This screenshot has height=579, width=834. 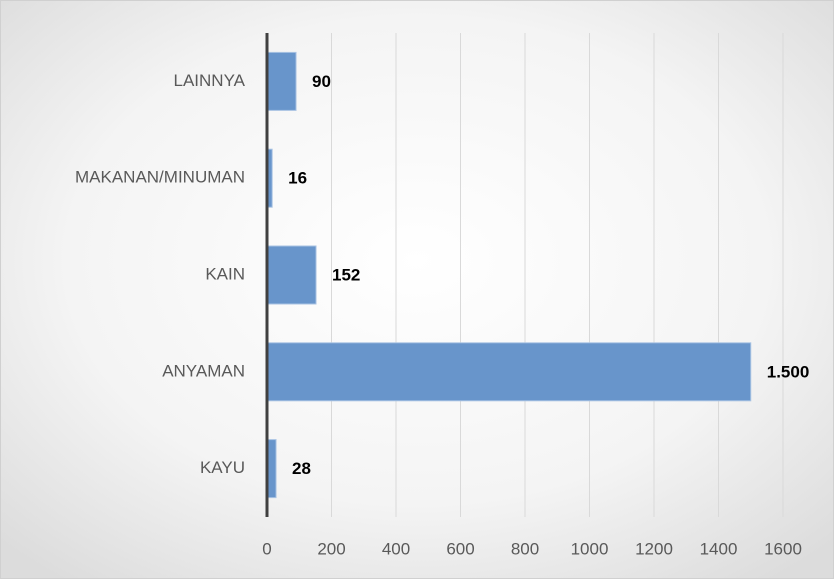 What do you see at coordinates (266, 548) in the screenshot?
I see `x-tick-label: 0` at bounding box center [266, 548].